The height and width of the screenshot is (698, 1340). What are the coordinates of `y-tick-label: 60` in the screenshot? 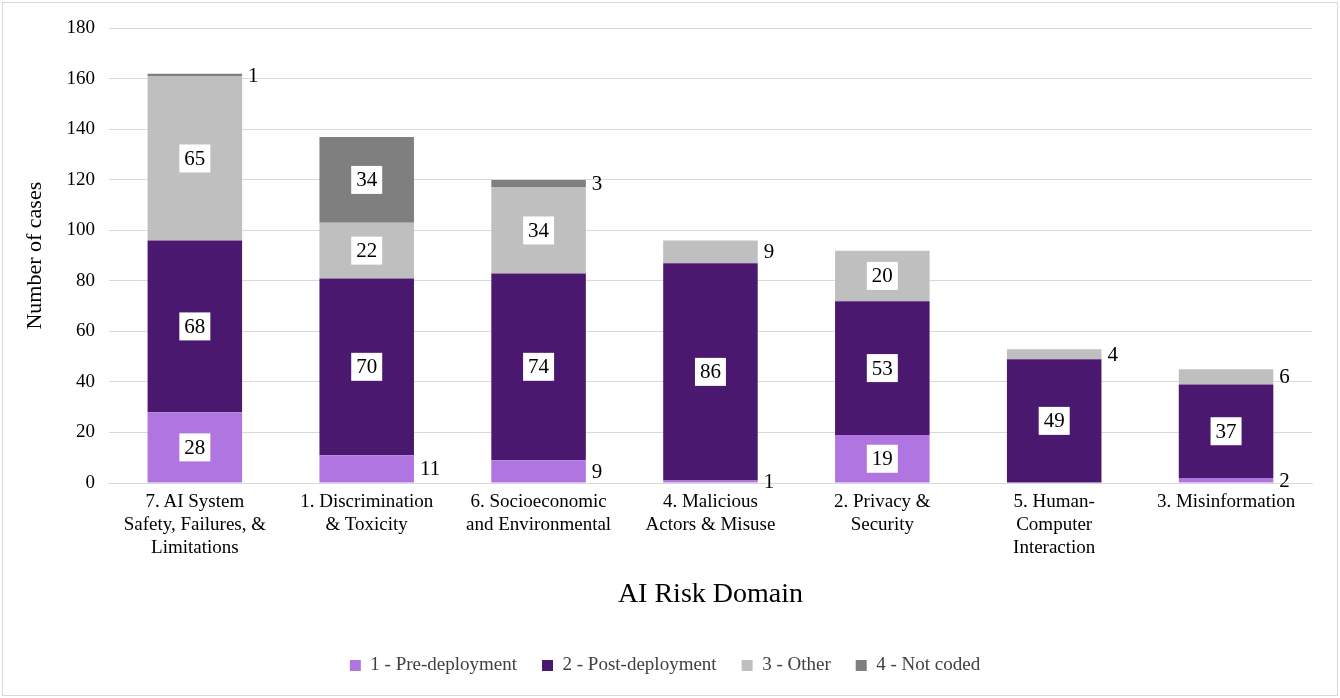 It's located at (85, 330).